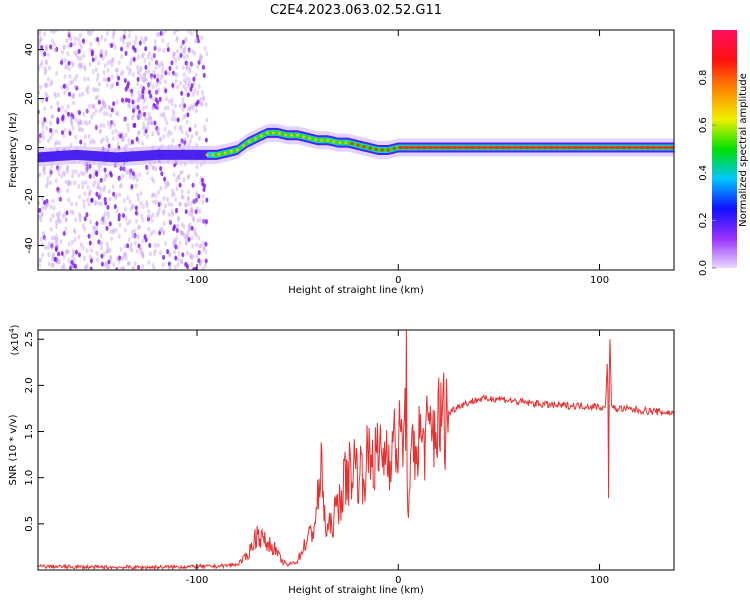 Image resolution: width=750 pixels, height=600 pixels. Describe the element at coordinates (703, 125) in the screenshot. I see `colorbar-tick-label: 0.6` at that location.